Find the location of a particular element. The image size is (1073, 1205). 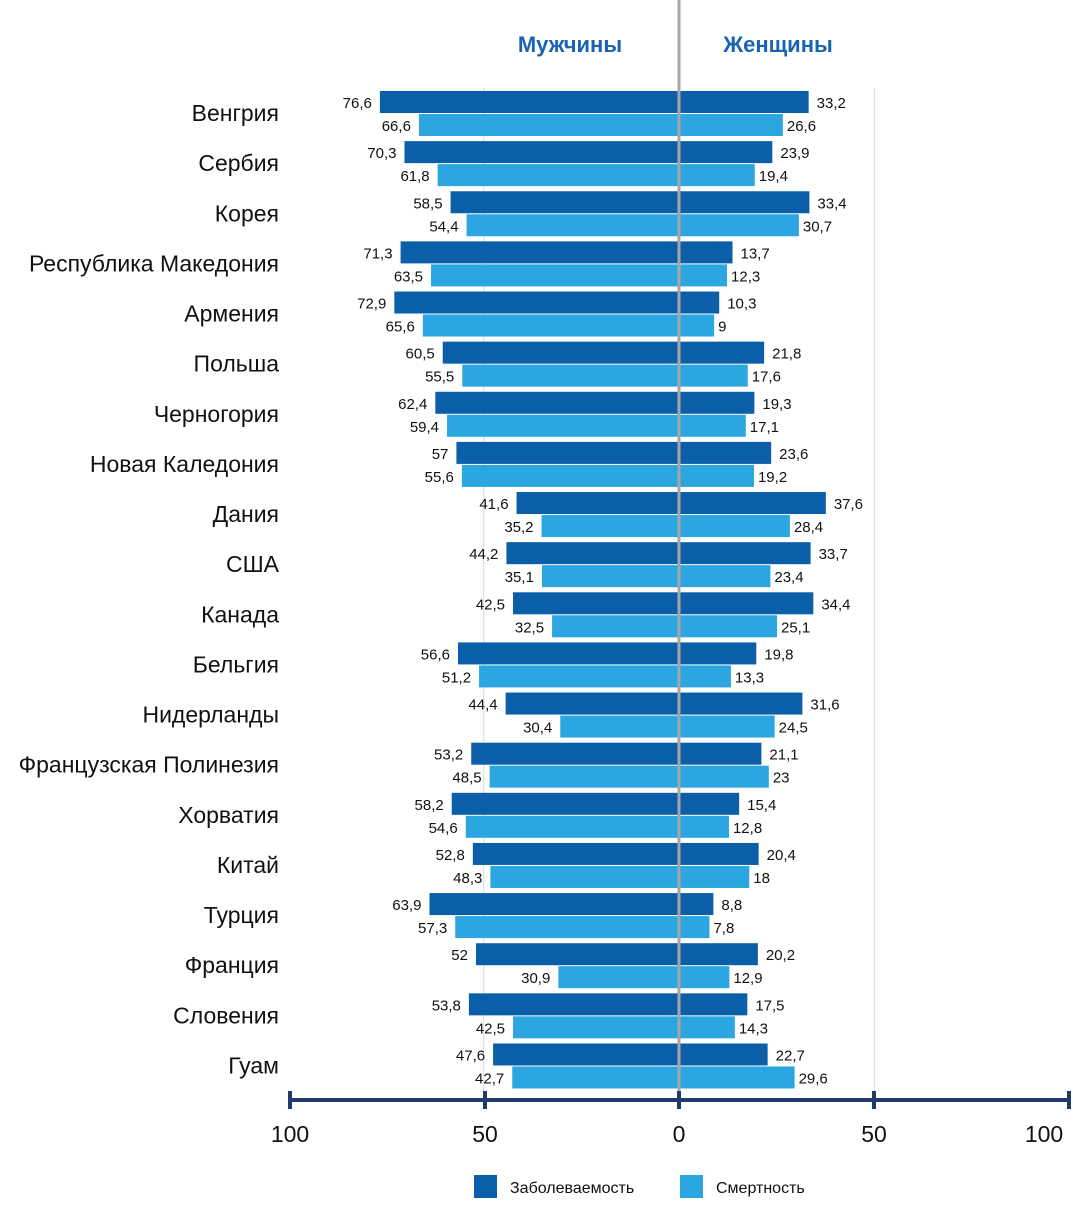

side-title-left: Мужчины is located at coordinates (570, 44).